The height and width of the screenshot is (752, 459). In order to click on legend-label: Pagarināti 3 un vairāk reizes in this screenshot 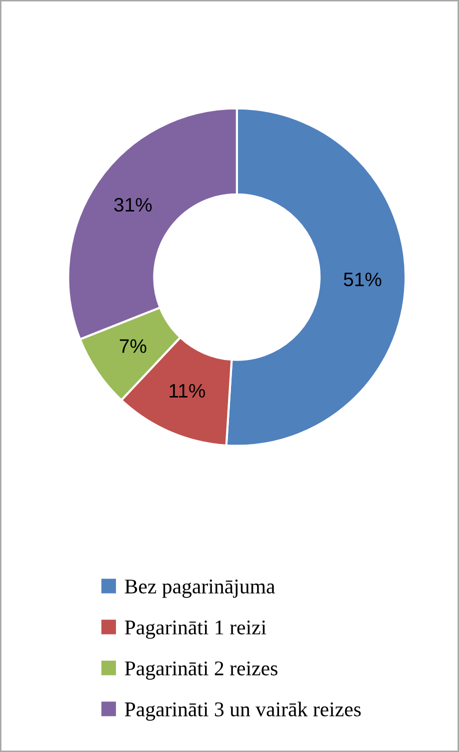, I will do `click(242, 711)`.